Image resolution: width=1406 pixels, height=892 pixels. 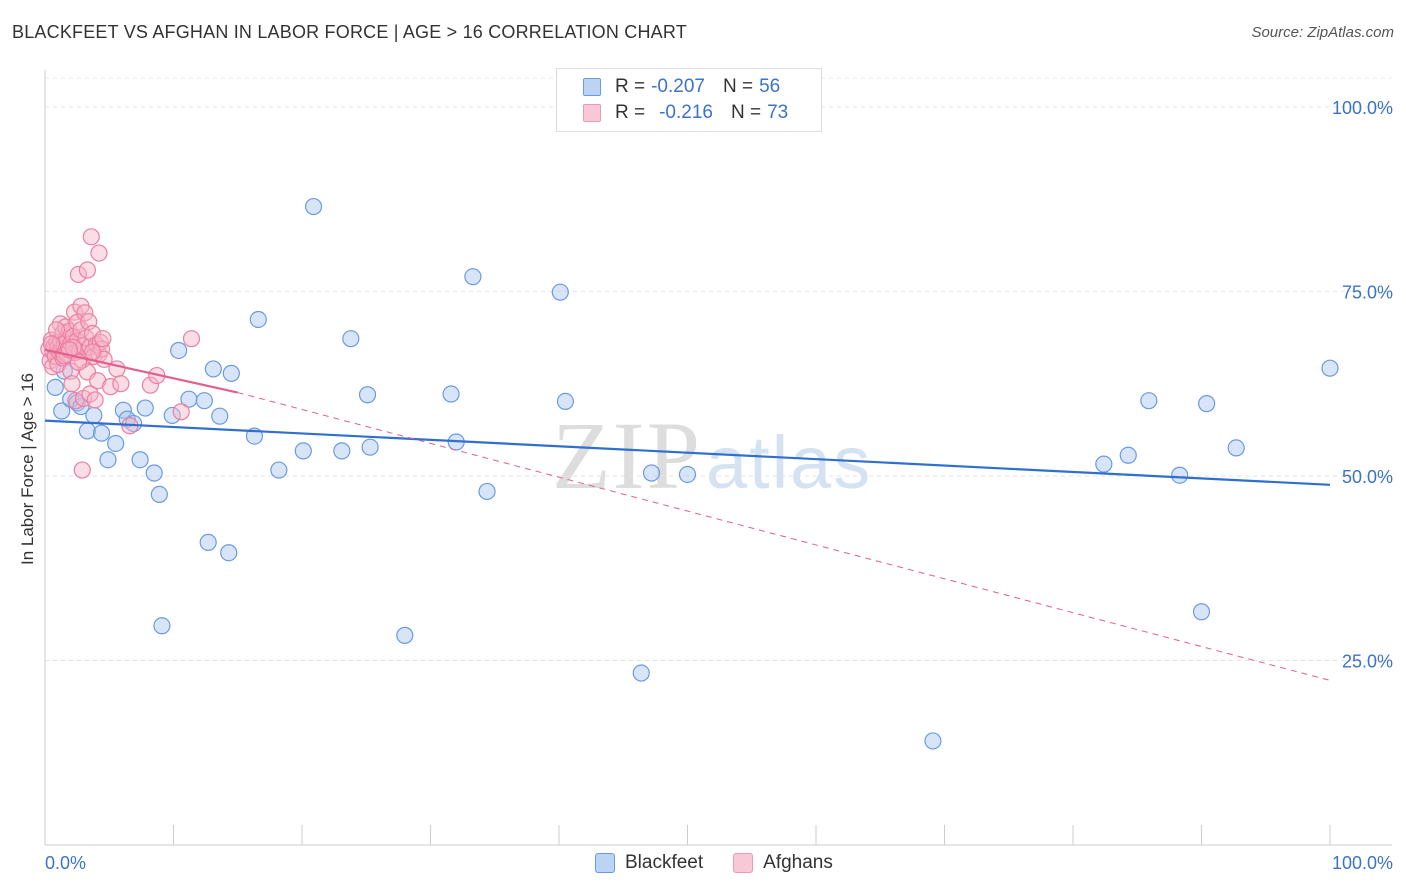 I want to click on legend-row-afghans: R = -0.216 N = 73, so click(x=685, y=113).